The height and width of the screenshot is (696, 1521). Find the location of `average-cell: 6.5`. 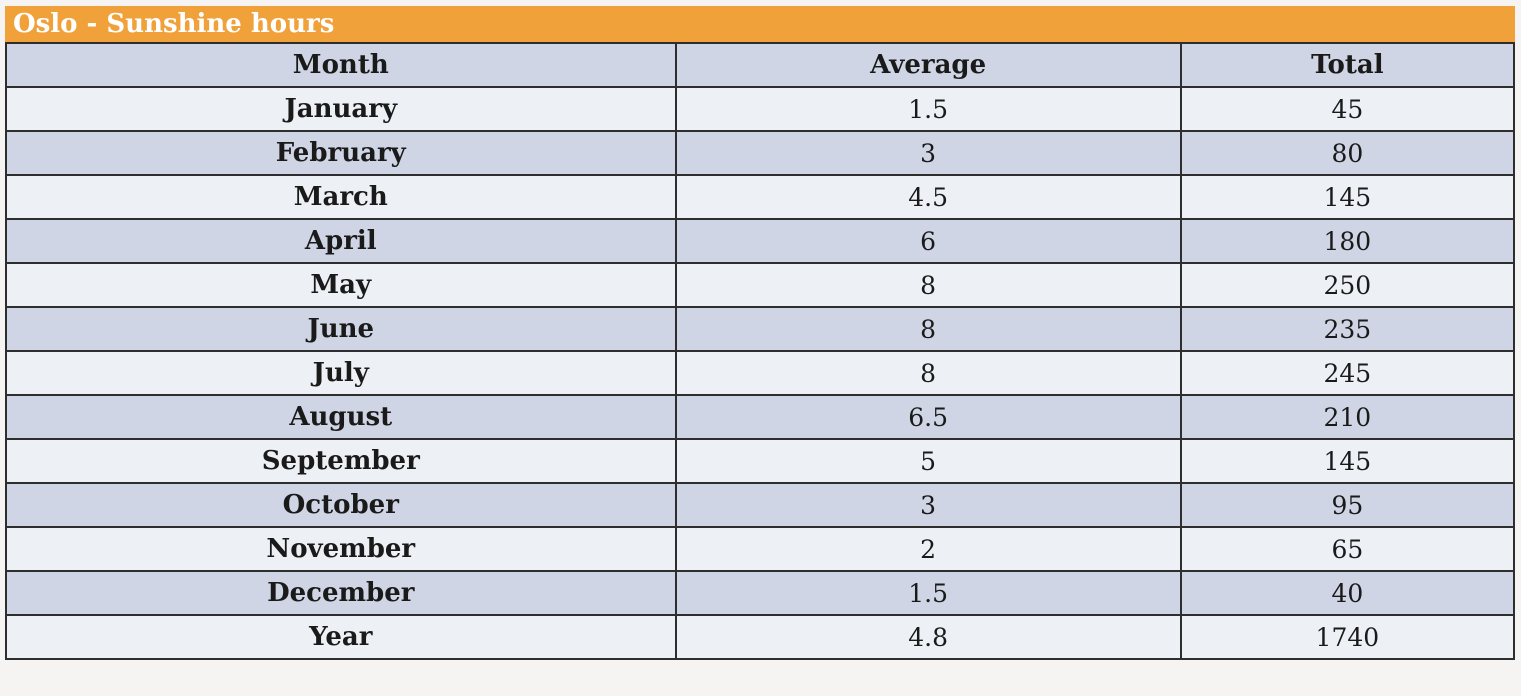

average-cell: 6.5 is located at coordinates (928, 417).